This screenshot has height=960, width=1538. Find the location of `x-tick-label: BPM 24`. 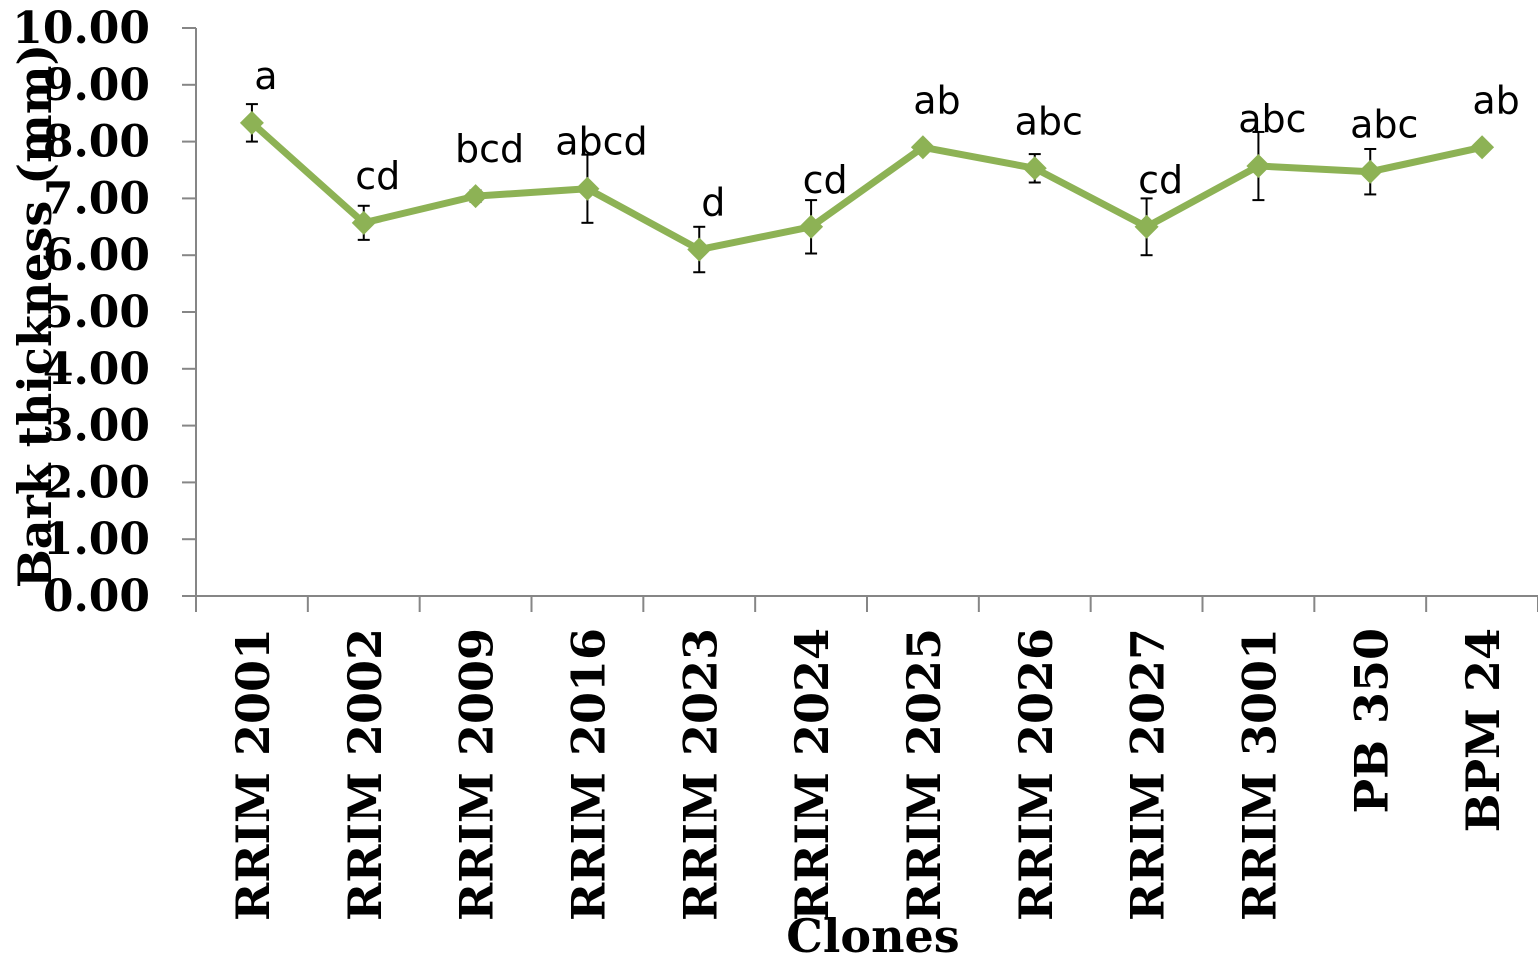

x-tick-label: BPM 24 is located at coordinates (1483, 730).